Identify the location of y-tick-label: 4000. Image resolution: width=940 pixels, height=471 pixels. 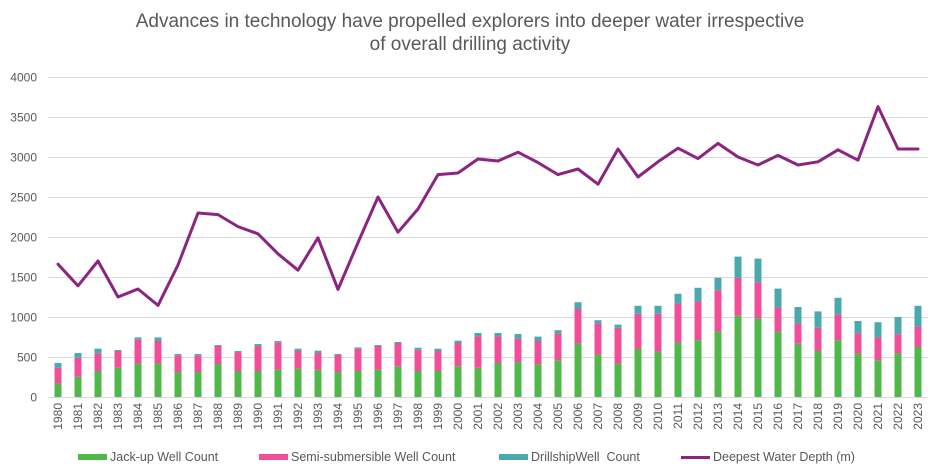
(23, 78).